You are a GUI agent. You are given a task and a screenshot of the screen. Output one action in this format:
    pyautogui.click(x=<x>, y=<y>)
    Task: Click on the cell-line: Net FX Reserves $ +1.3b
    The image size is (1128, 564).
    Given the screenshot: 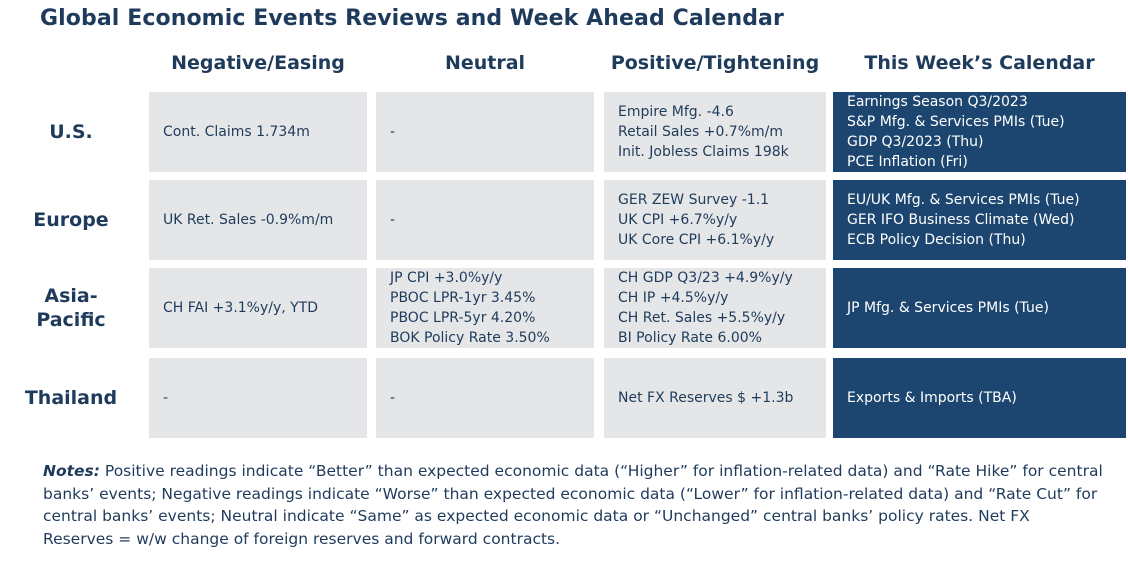 What is the action you would take?
    pyautogui.click(x=706, y=398)
    